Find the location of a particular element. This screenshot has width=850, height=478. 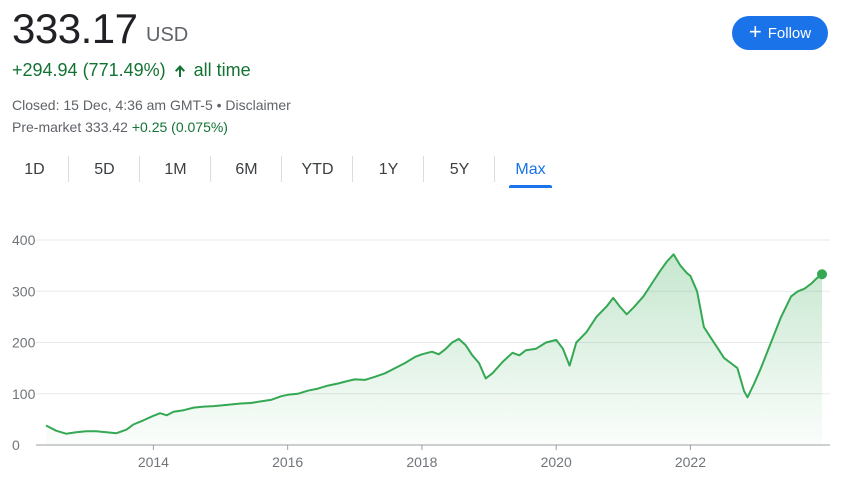

plus-icon: + is located at coordinates (755, 31).